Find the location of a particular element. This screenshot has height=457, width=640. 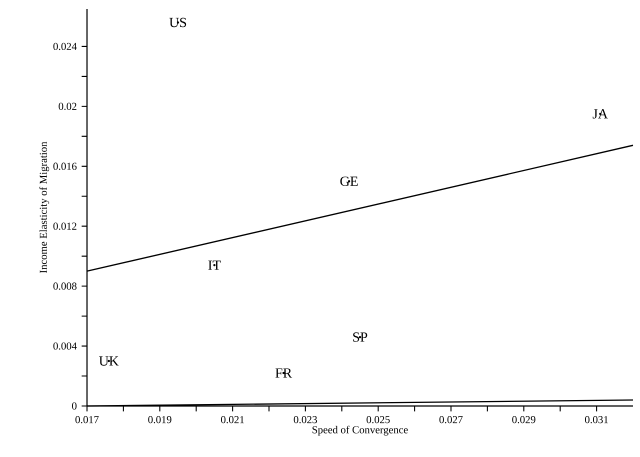

y-tick-label: 0.016 is located at coordinates (65, 166).